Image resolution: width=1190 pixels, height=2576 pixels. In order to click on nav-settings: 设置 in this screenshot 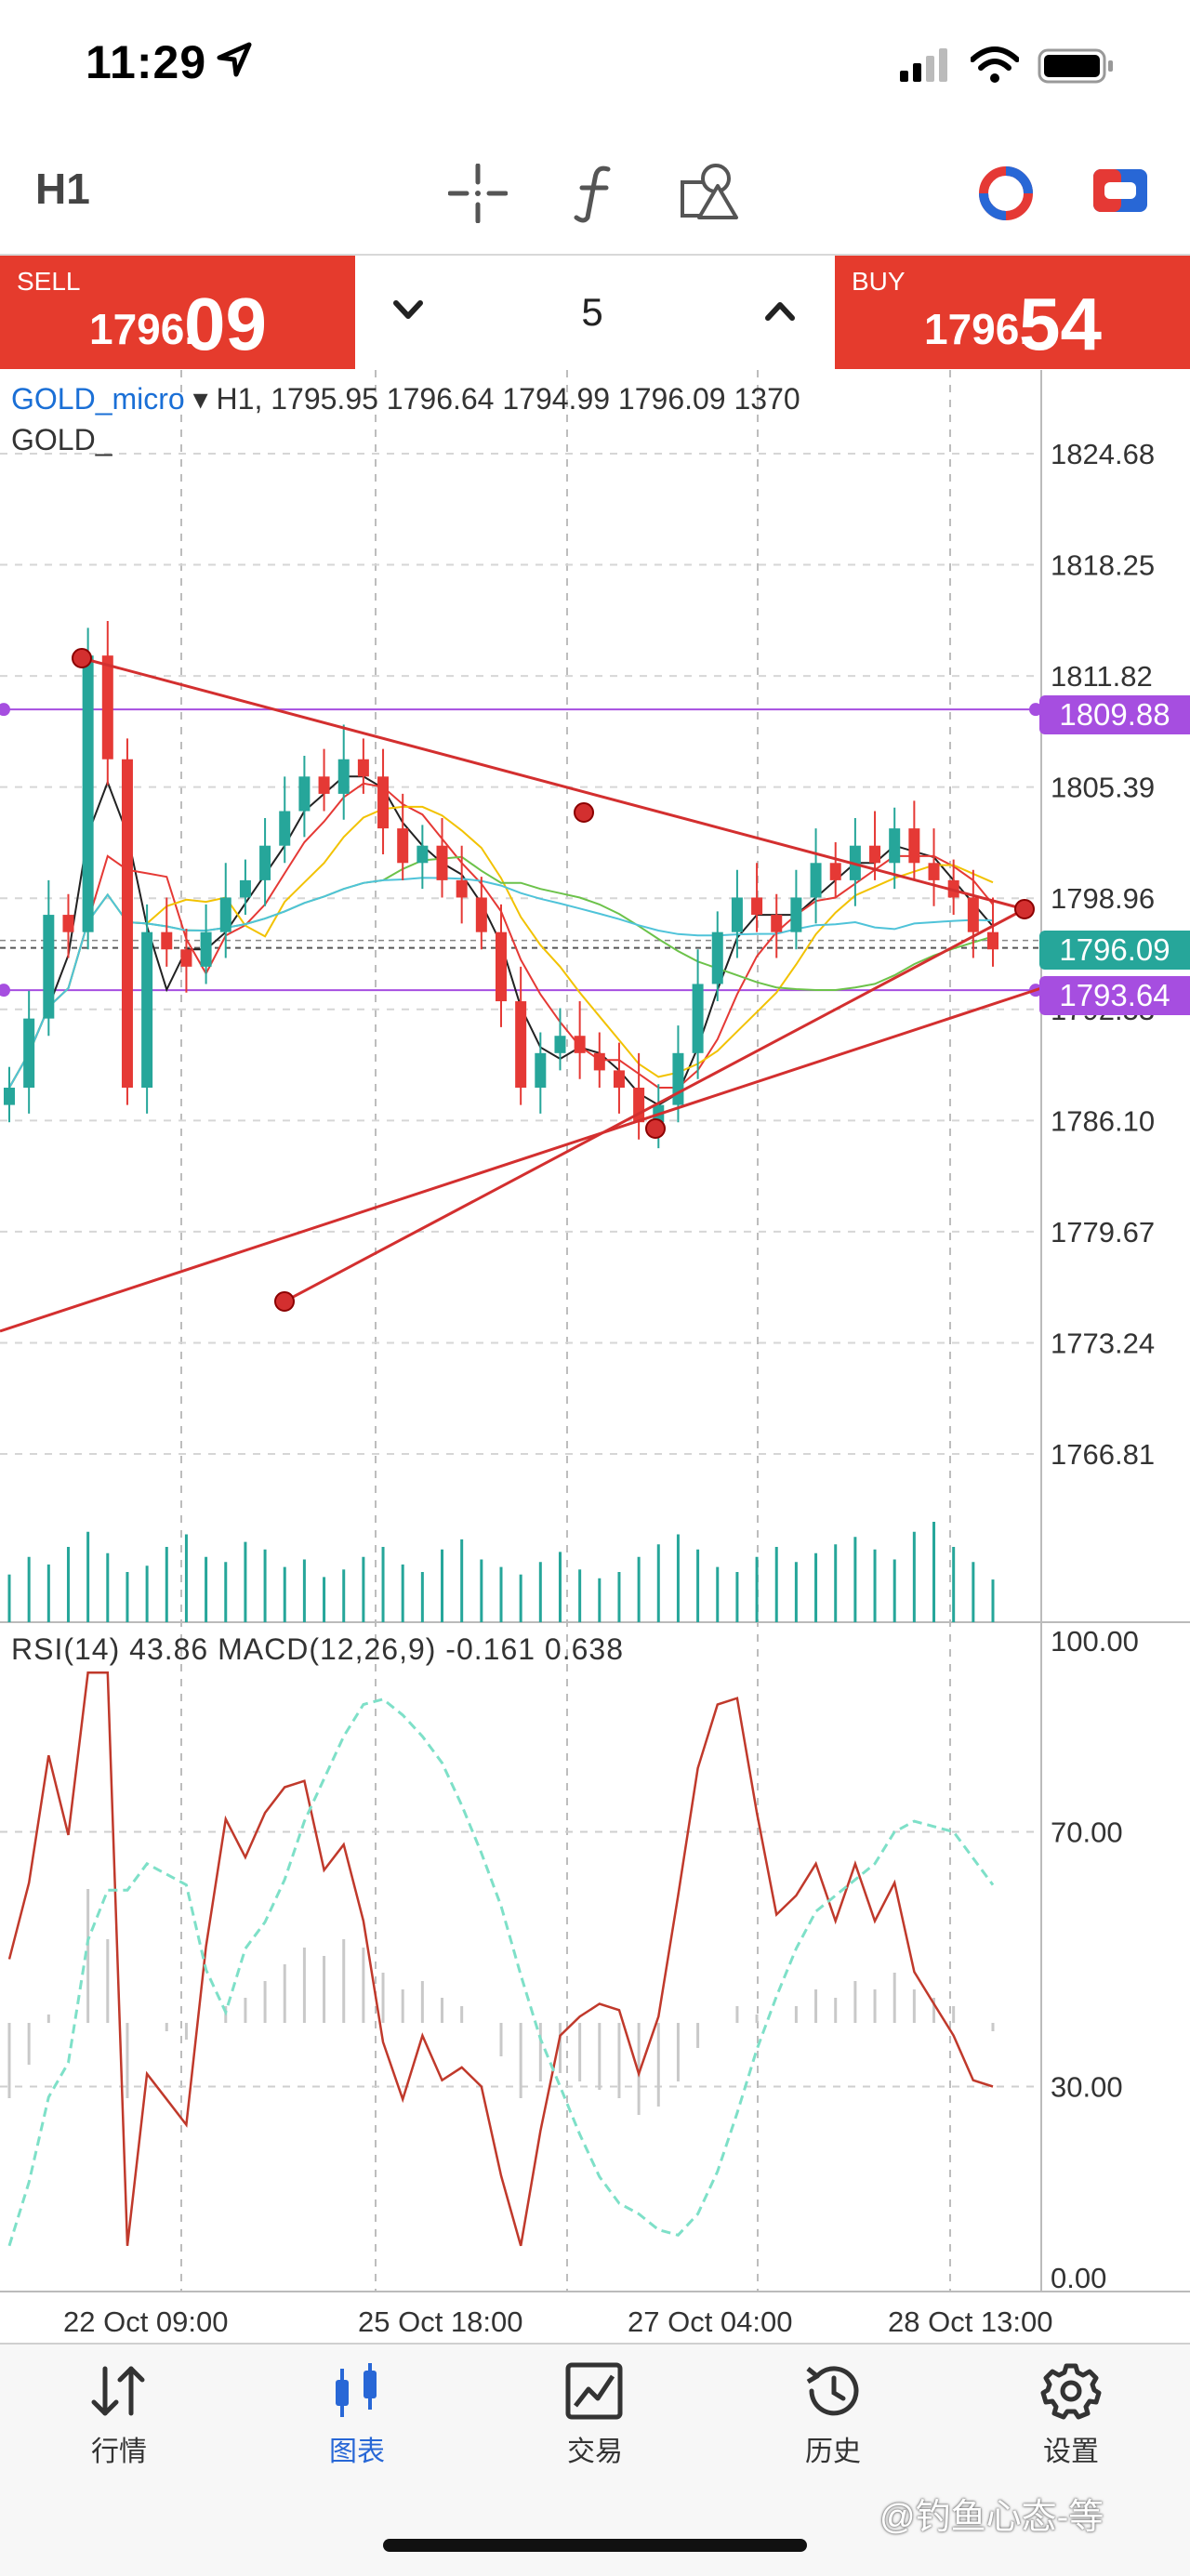, I will do `click(1071, 2415)`.